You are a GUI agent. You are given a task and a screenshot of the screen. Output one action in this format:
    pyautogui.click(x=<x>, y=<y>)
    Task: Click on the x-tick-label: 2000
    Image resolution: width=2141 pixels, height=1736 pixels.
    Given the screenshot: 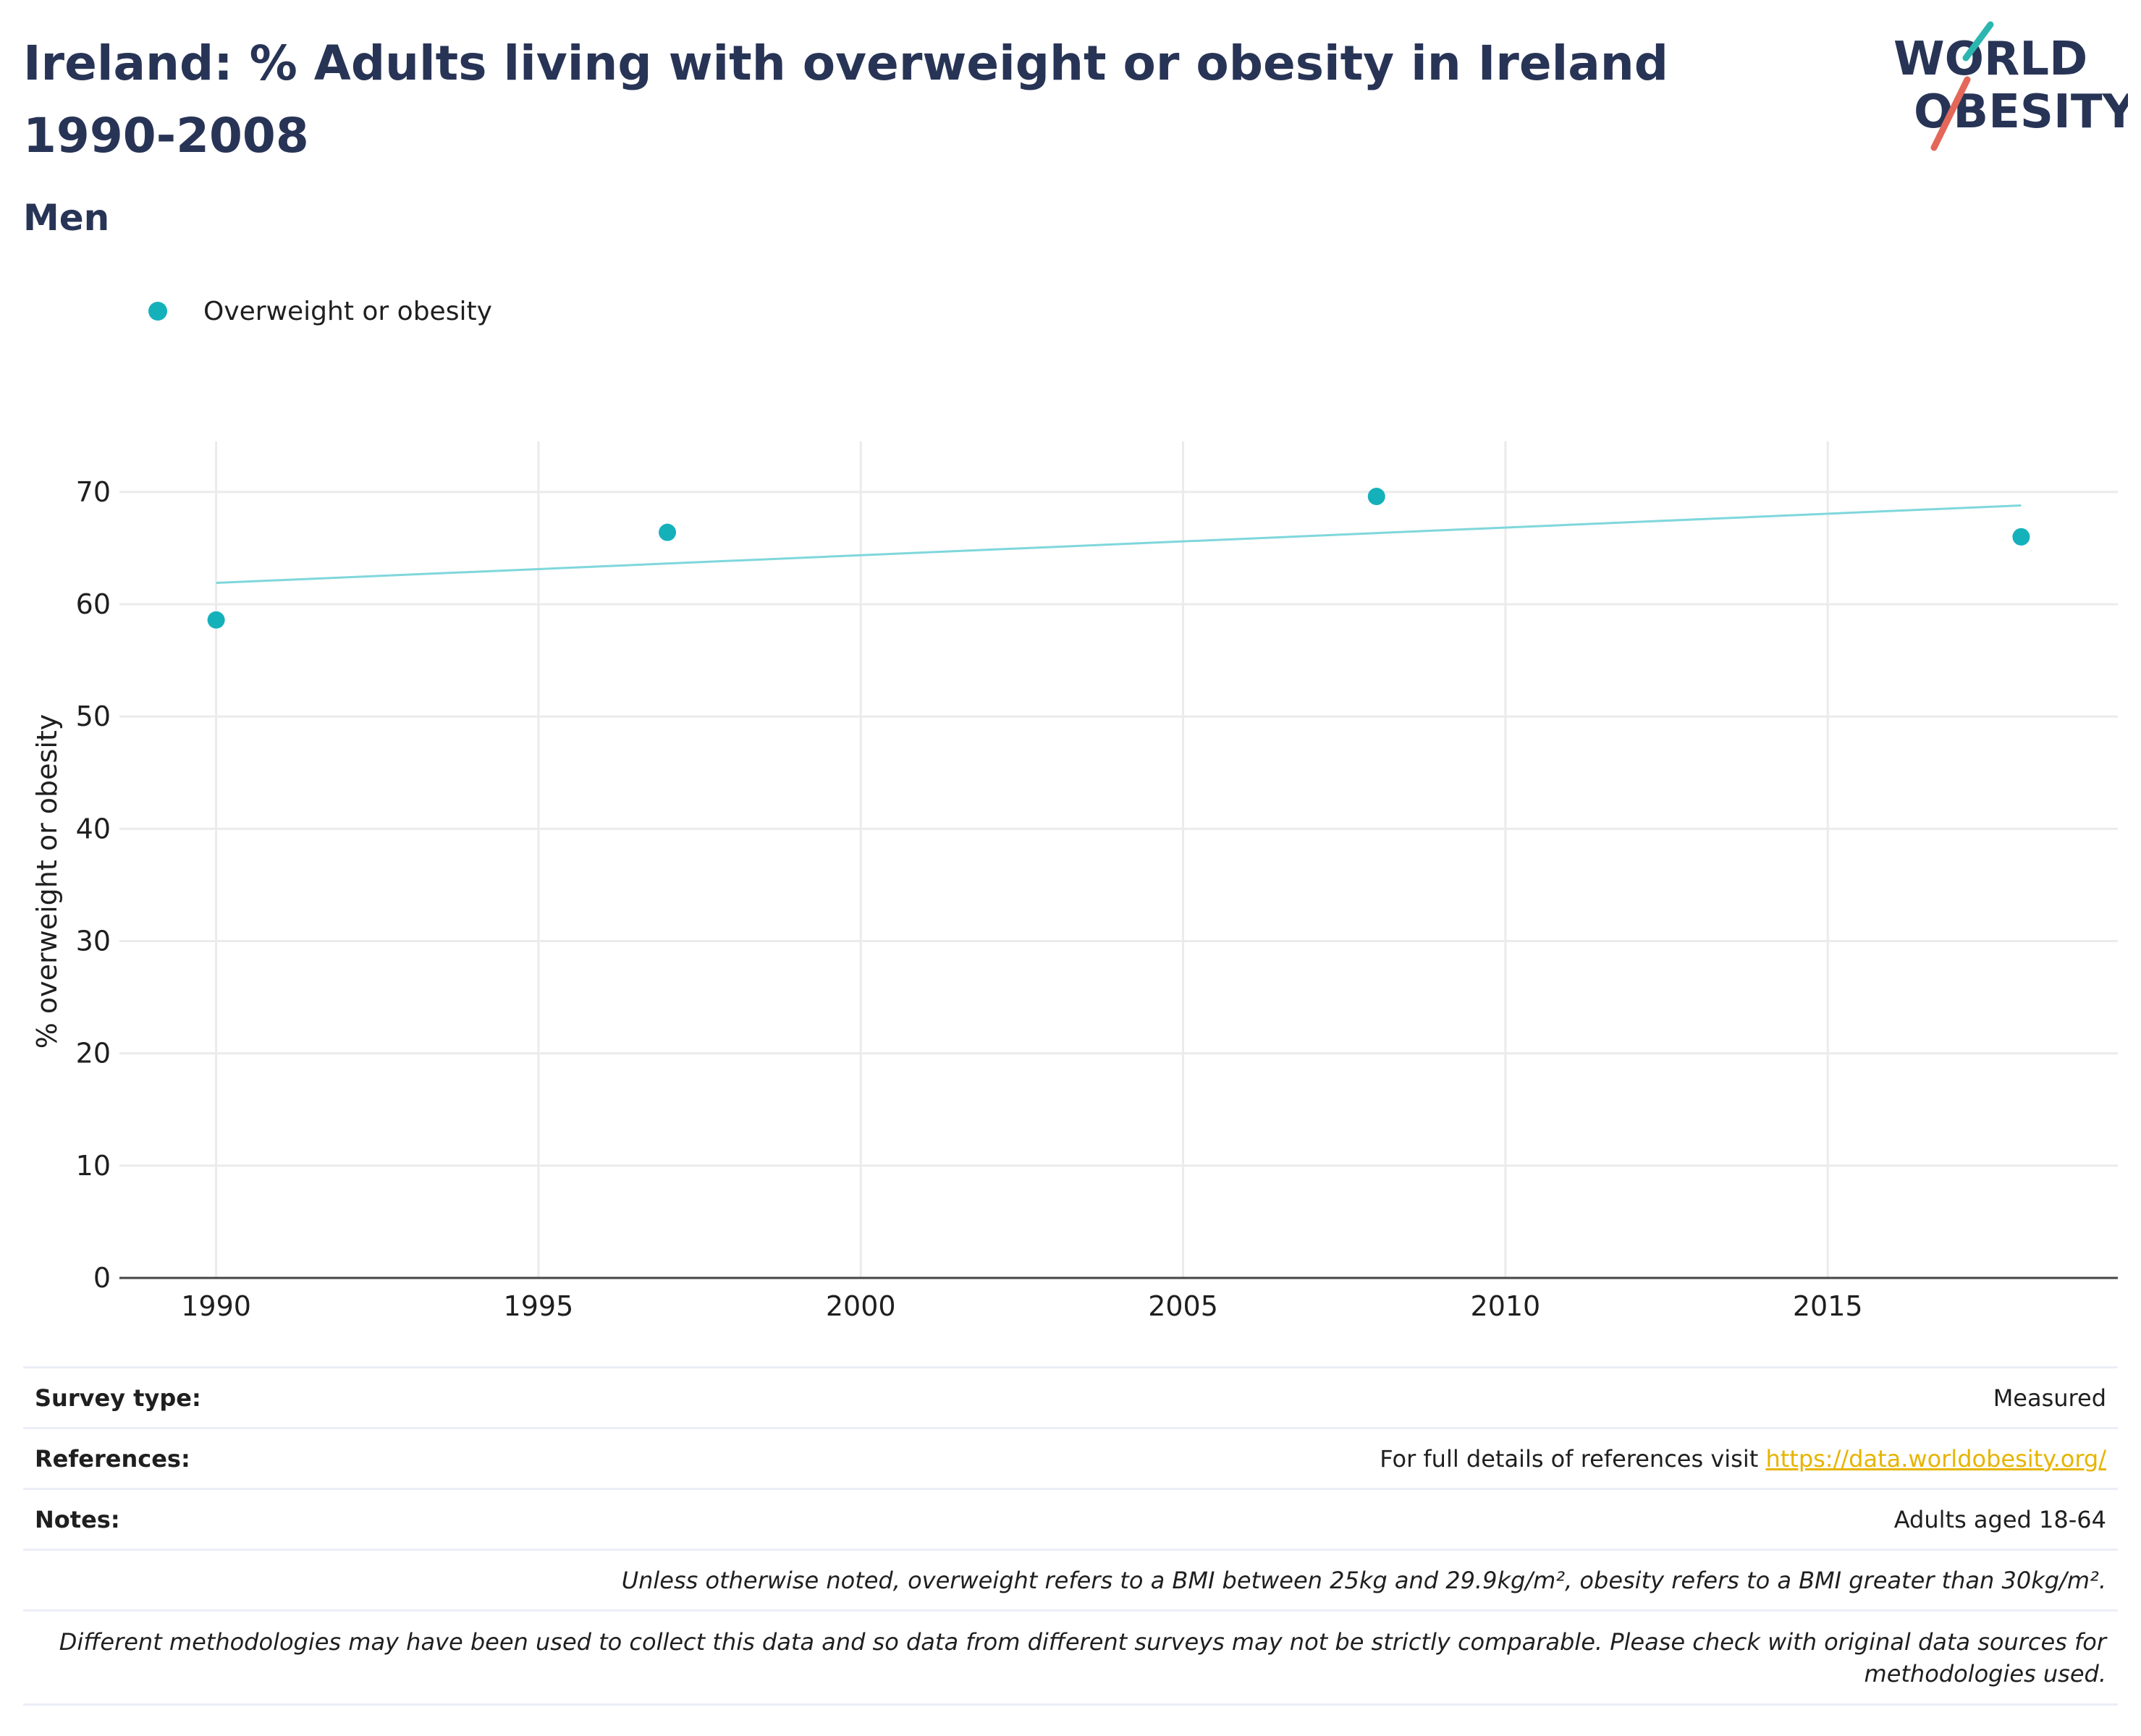 What is the action you would take?
    pyautogui.click(x=861, y=1306)
    